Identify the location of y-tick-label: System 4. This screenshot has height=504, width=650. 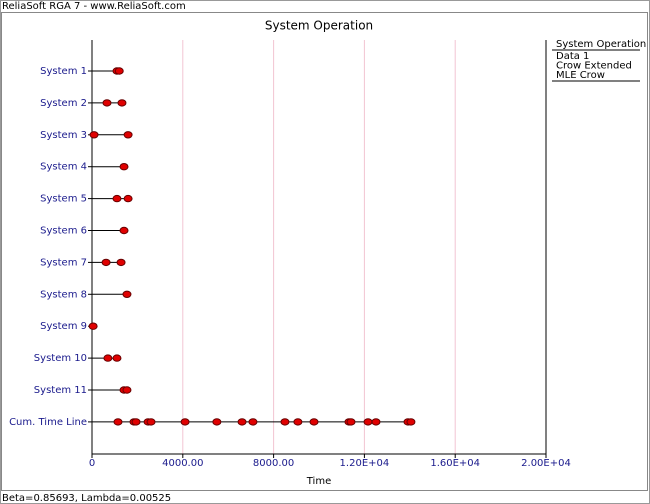
(63, 167).